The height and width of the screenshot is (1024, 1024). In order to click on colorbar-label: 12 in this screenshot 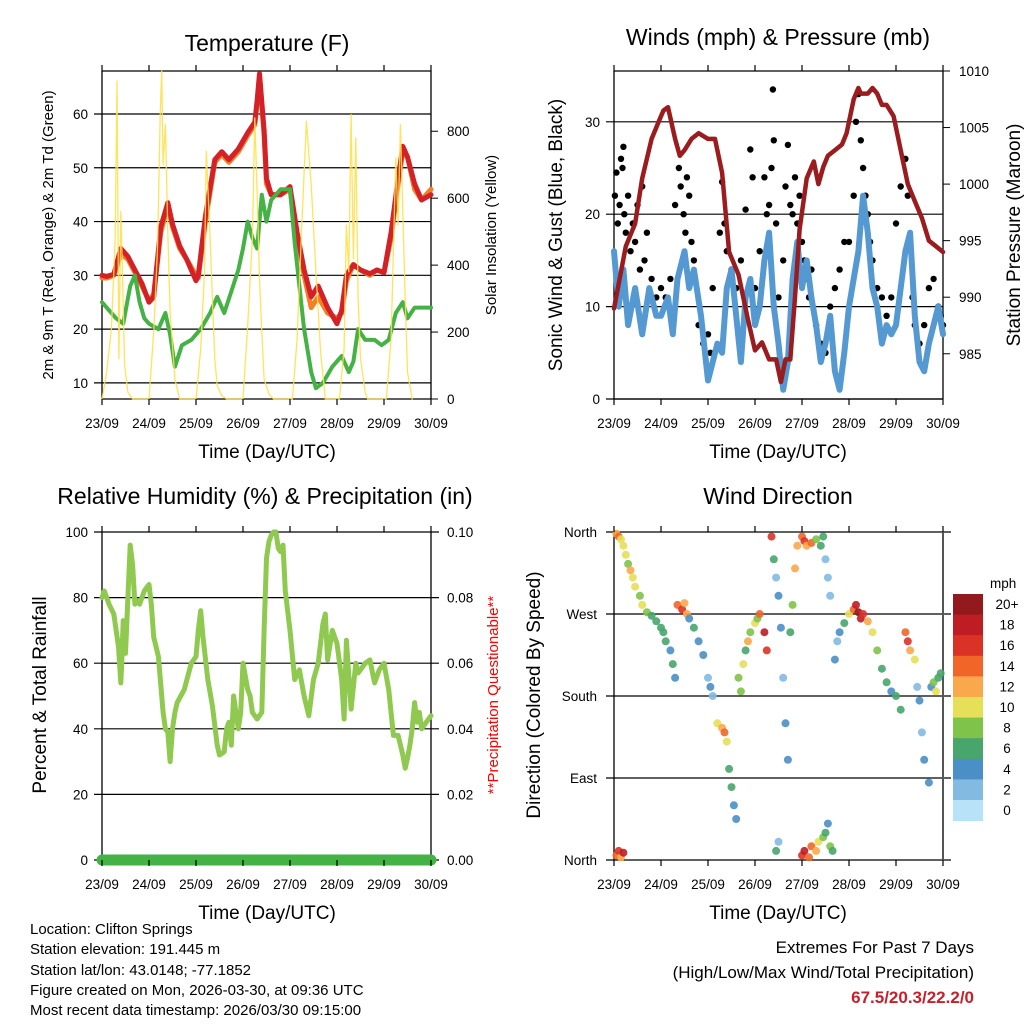, I will do `click(1006, 686)`.